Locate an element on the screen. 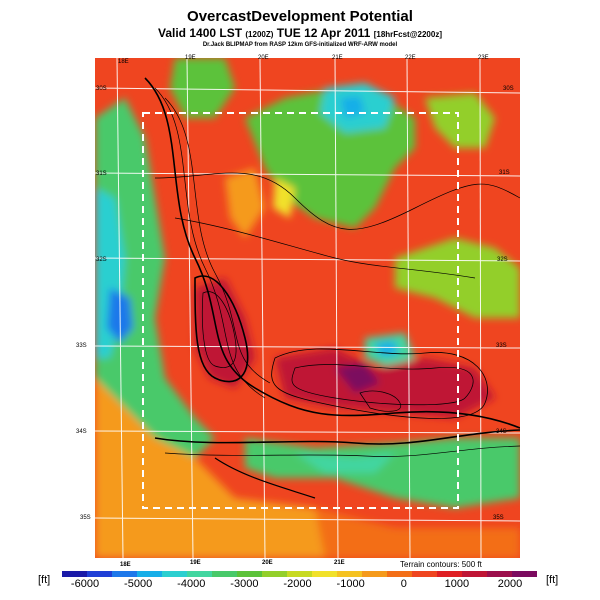  lat-label-right: 33S is located at coordinates (501, 346).